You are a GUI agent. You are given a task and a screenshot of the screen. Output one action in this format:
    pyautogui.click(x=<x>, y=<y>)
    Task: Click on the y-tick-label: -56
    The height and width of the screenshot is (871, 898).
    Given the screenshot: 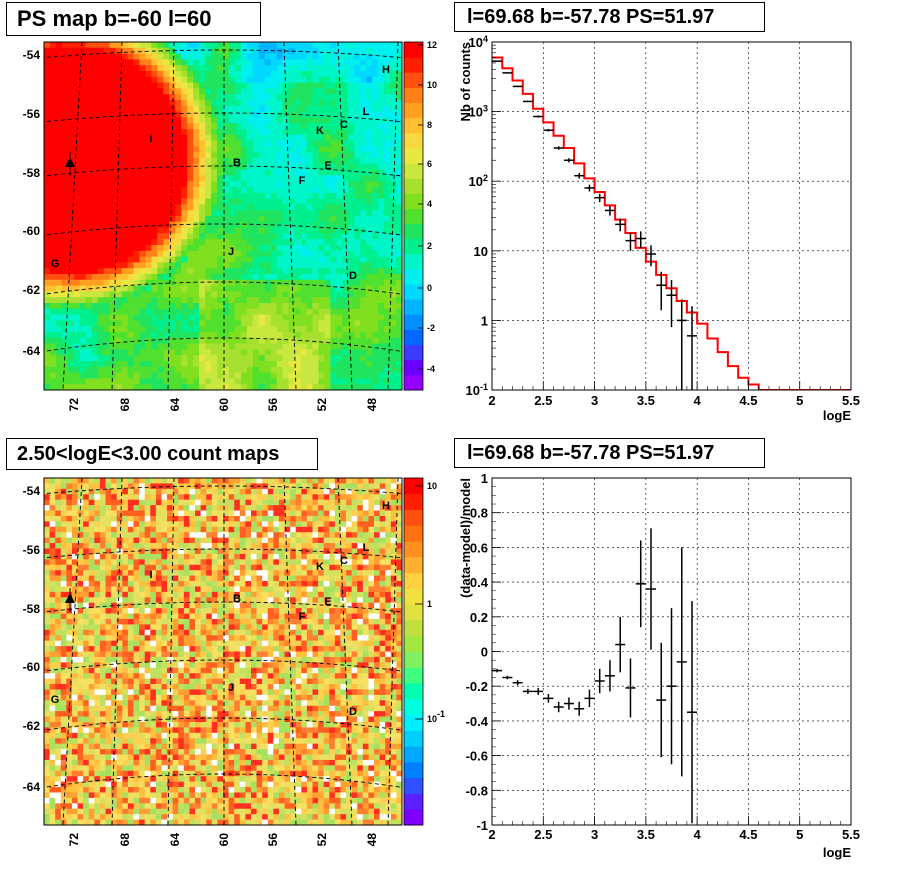 What is the action you would take?
    pyautogui.click(x=32, y=114)
    